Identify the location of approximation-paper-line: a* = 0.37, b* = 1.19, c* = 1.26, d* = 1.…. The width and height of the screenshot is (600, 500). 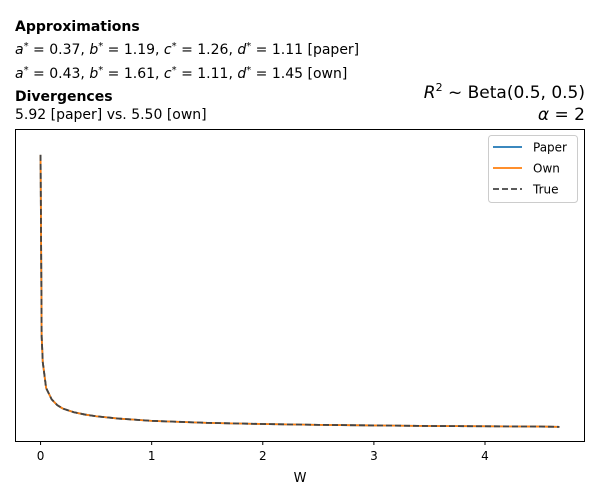
(187, 49).